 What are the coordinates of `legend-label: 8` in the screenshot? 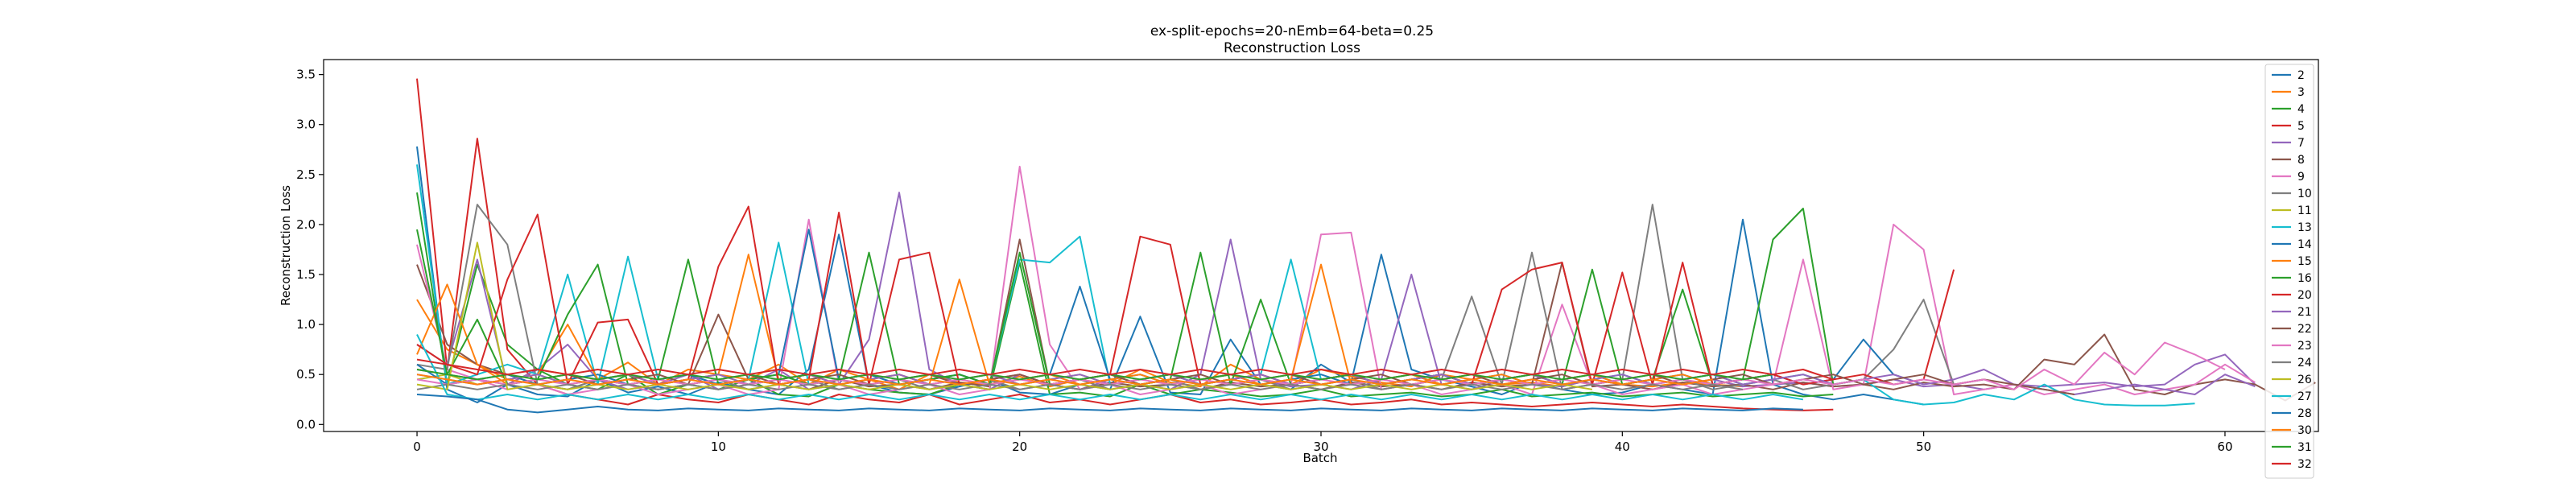 It's located at (2301, 160).